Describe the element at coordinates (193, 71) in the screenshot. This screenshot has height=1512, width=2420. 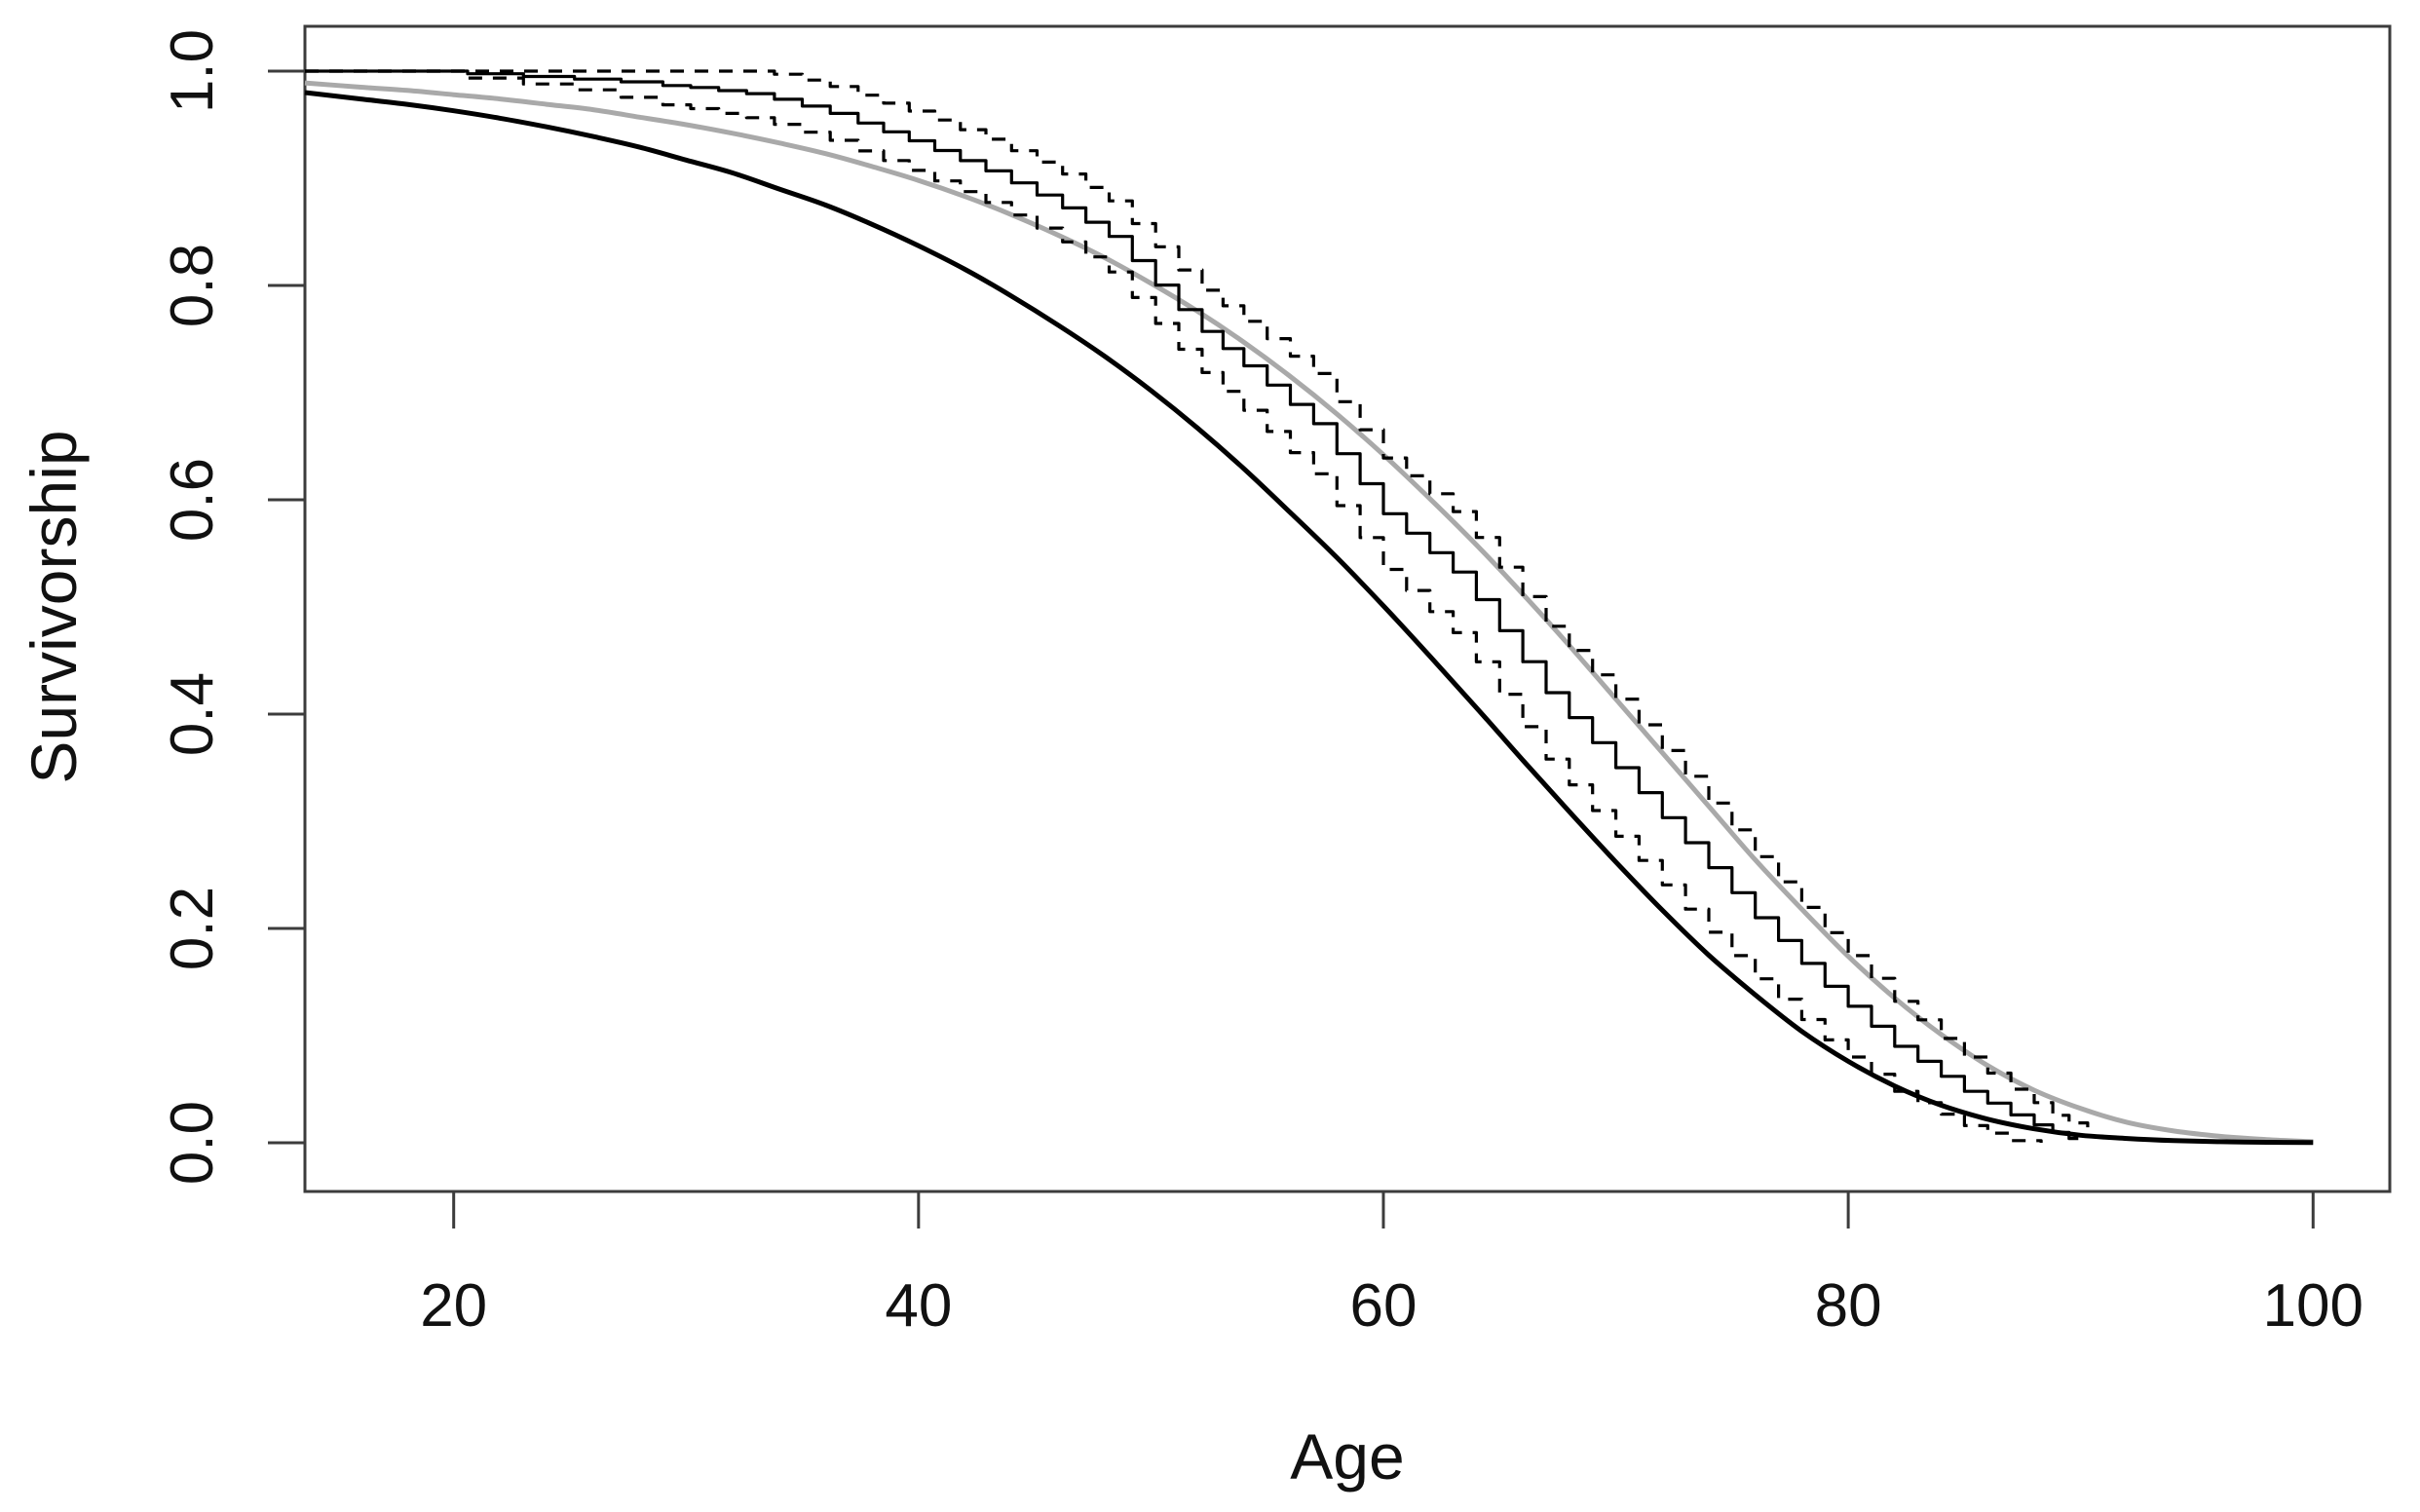
I see `y-tick-label: 1.0` at that location.